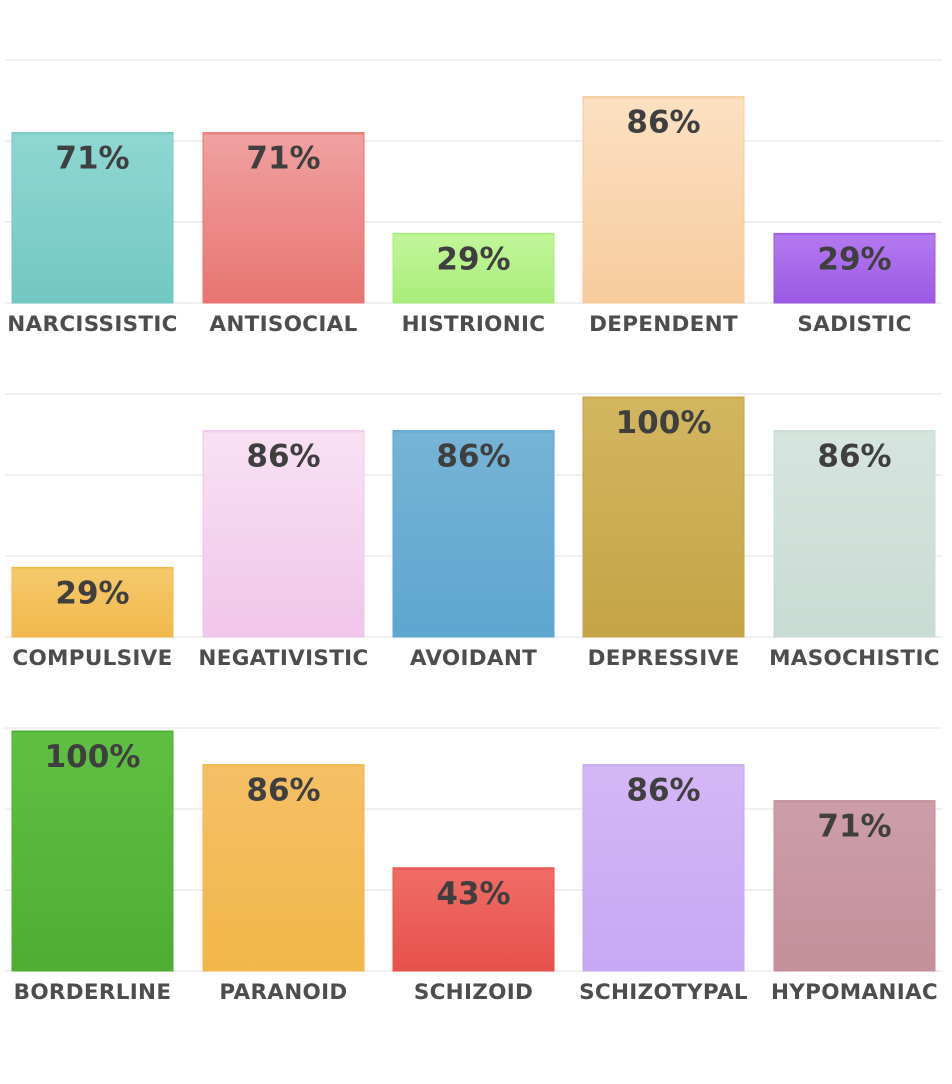 This screenshot has width=952, height=1084. What do you see at coordinates (854, 886) in the screenshot?
I see `bar-hypomaniac` at bounding box center [854, 886].